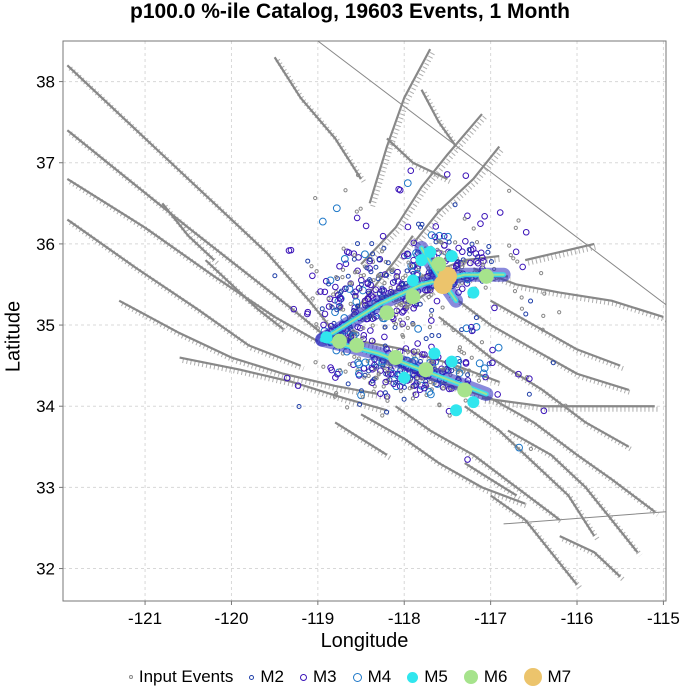 The height and width of the screenshot is (694, 700). Describe the element at coordinates (45, 163) in the screenshot. I see `y-tick-label: 37` at that location.